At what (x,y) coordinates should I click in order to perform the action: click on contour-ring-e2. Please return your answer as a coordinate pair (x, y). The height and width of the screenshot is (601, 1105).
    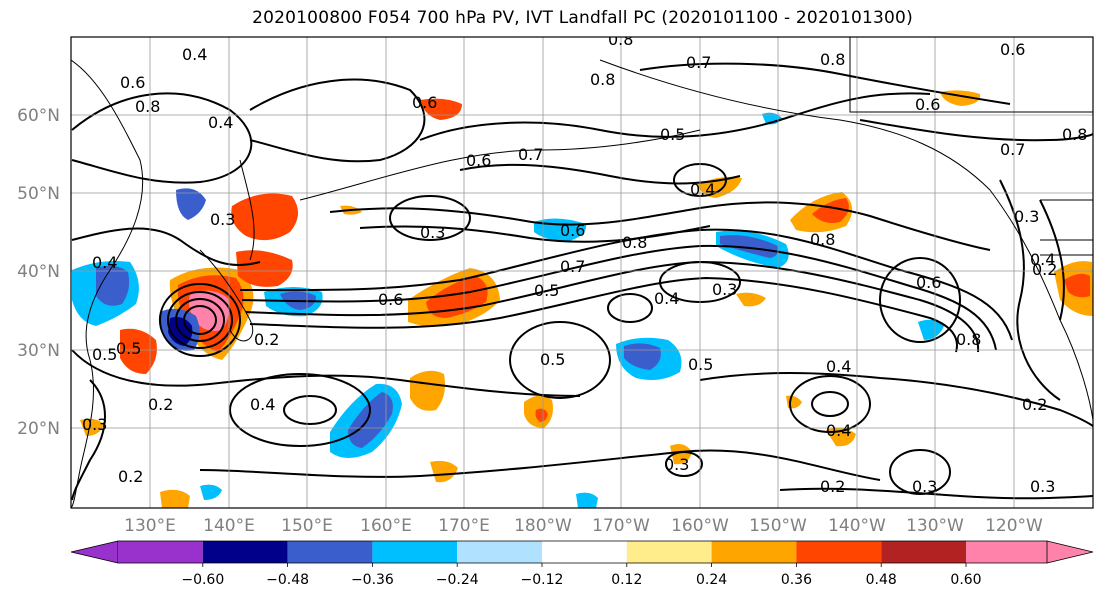
    Looking at the image, I should click on (920, 300).